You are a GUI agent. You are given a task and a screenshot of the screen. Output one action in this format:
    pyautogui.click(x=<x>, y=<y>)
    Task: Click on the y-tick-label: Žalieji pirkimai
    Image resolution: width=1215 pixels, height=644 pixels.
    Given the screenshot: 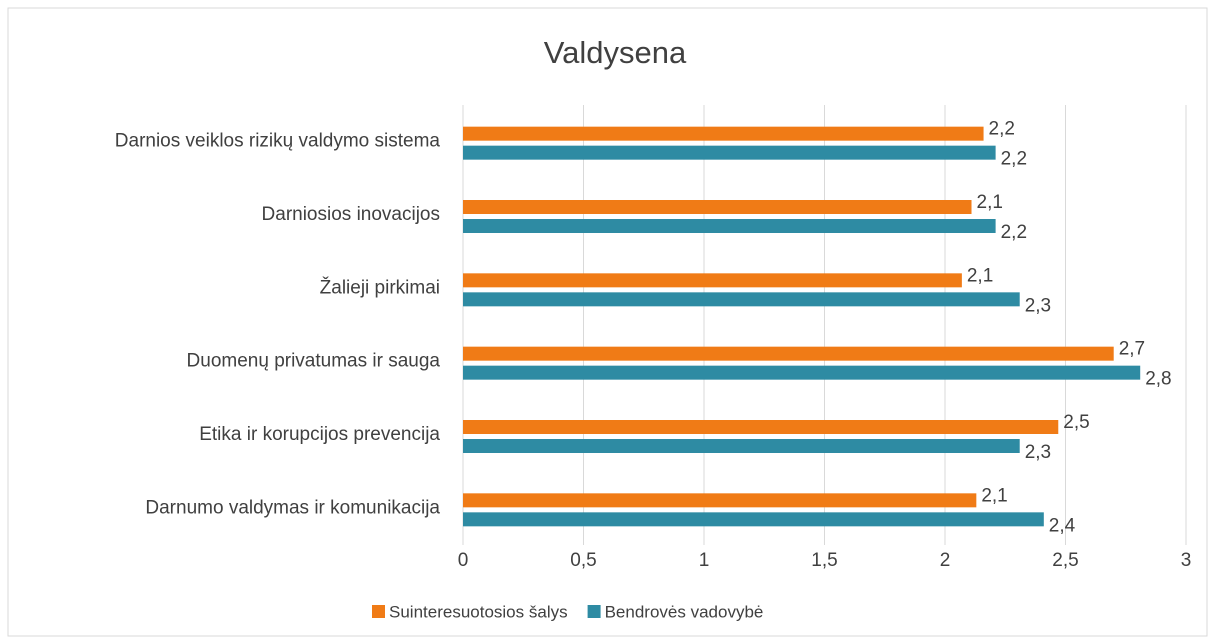 What is the action you would take?
    pyautogui.click(x=380, y=287)
    